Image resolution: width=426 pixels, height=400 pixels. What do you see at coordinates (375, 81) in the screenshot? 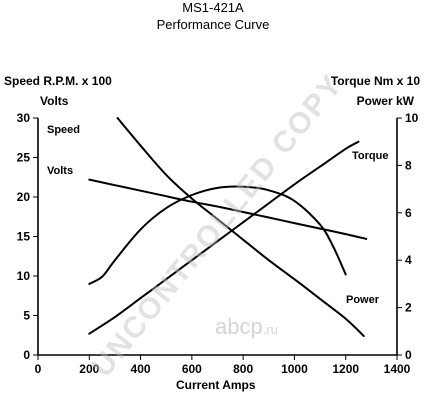
I see `right-axis-title-torque: Torque Nm x 10` at bounding box center [375, 81].